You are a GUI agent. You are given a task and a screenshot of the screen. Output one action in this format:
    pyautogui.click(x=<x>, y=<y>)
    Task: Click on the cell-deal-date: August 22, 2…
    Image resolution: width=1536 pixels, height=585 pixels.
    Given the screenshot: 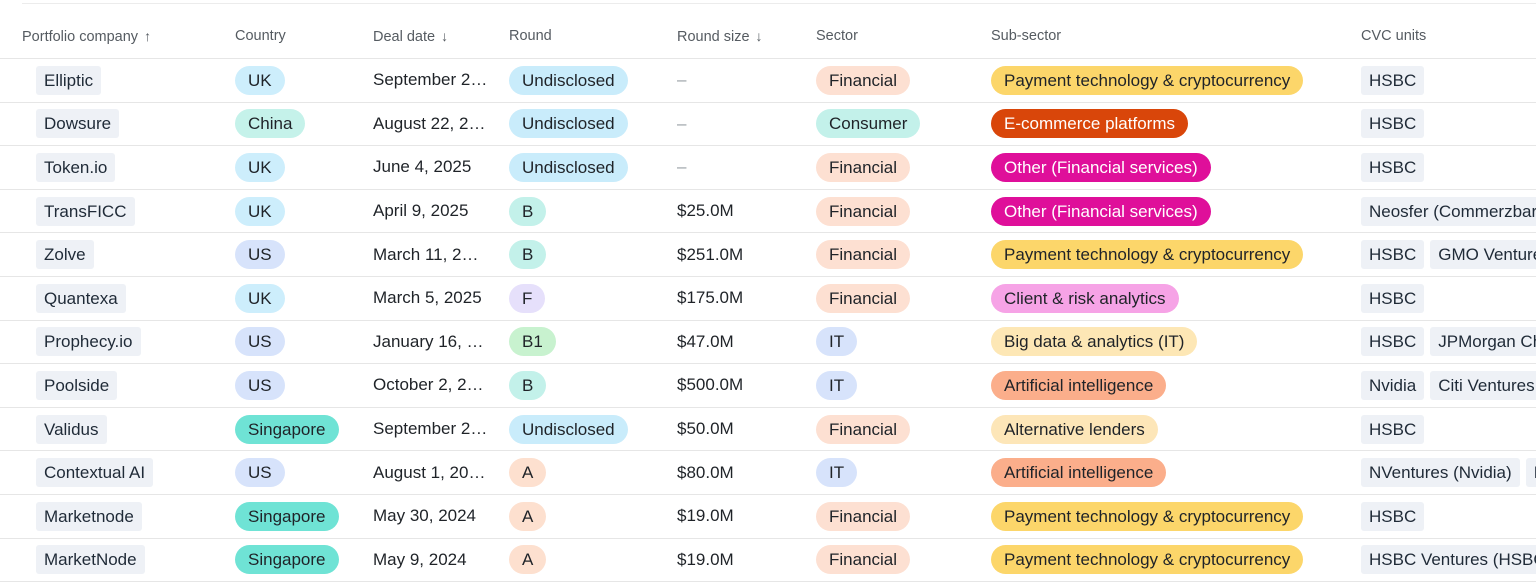 What is the action you would take?
    pyautogui.click(x=441, y=123)
    